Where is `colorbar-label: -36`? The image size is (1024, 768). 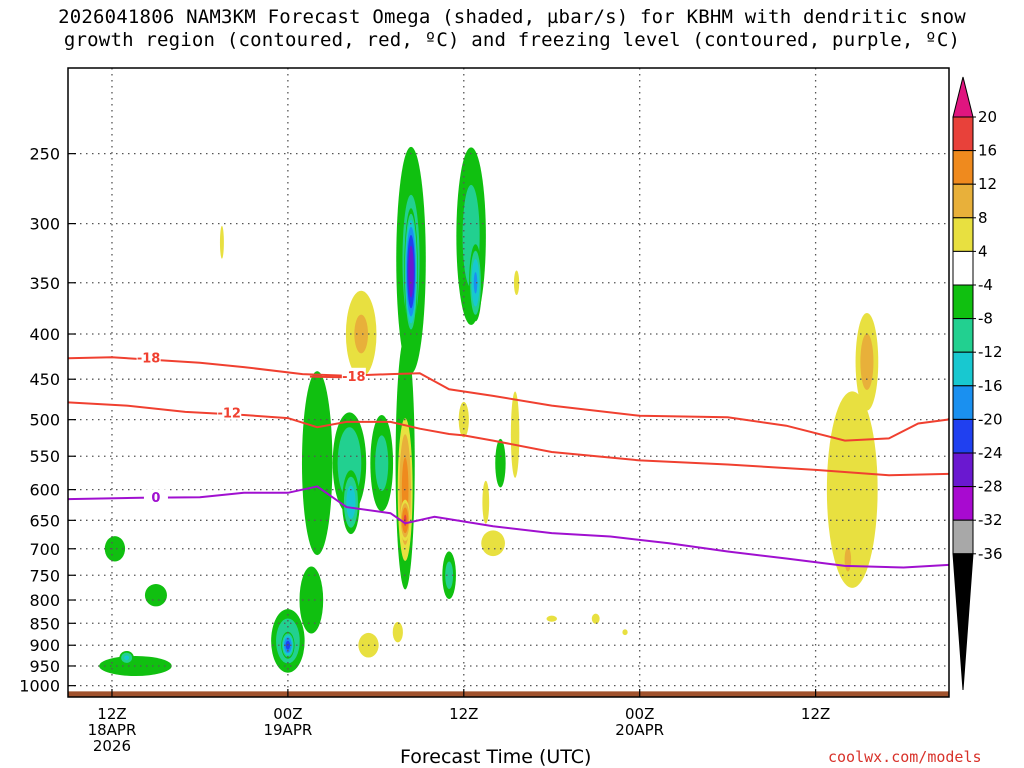 colorbar-label: -36 is located at coordinates (990, 554).